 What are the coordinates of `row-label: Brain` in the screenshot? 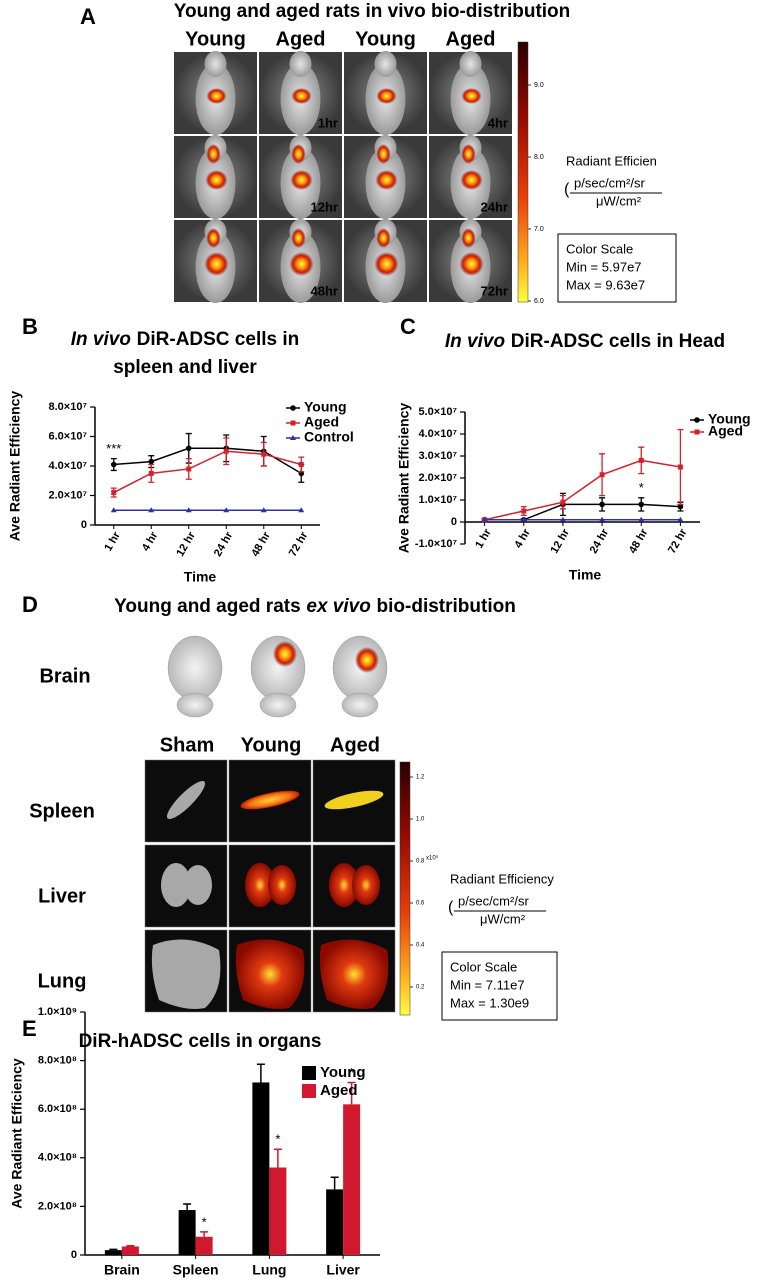 It's located at (64, 676).